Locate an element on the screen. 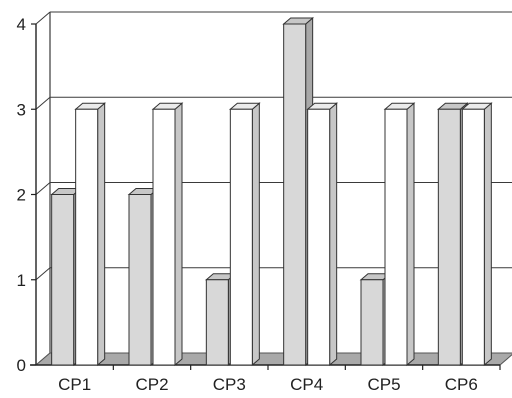  bar-cp4-s2 is located at coordinates (322, 234).